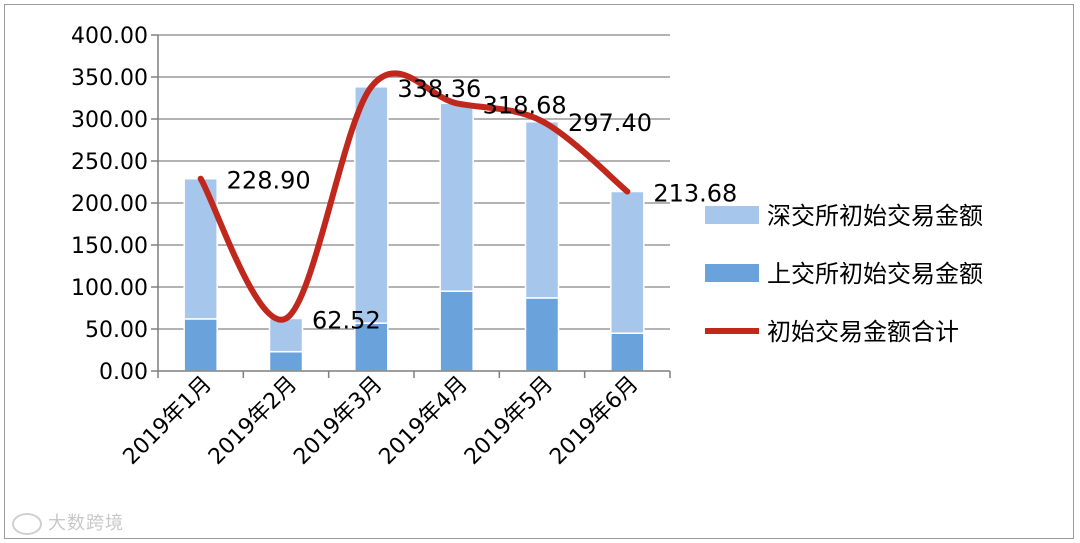 This screenshot has height=543, width=1080. What do you see at coordinates (875, 274) in the screenshot?
I see `legend-label: 上交所初始交易金额` at bounding box center [875, 274].